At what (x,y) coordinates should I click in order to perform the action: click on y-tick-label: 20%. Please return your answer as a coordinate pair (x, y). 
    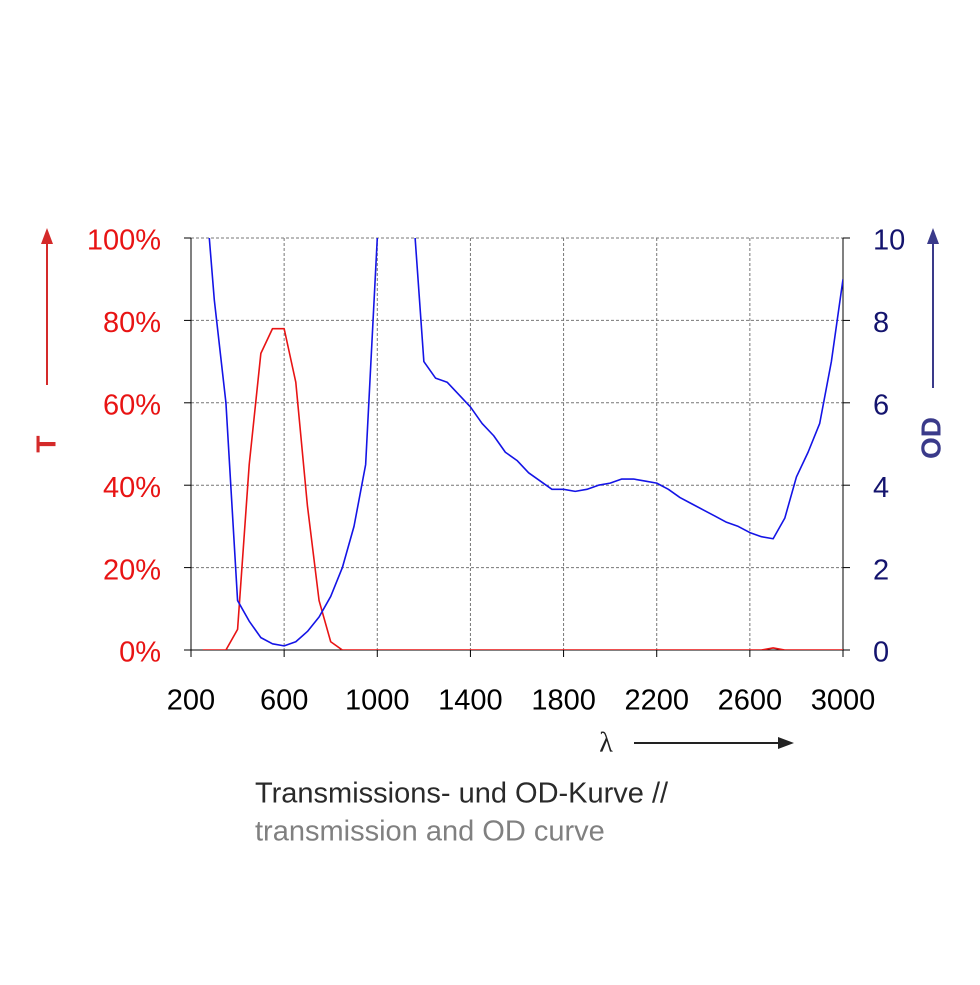
    Looking at the image, I should click on (132, 570).